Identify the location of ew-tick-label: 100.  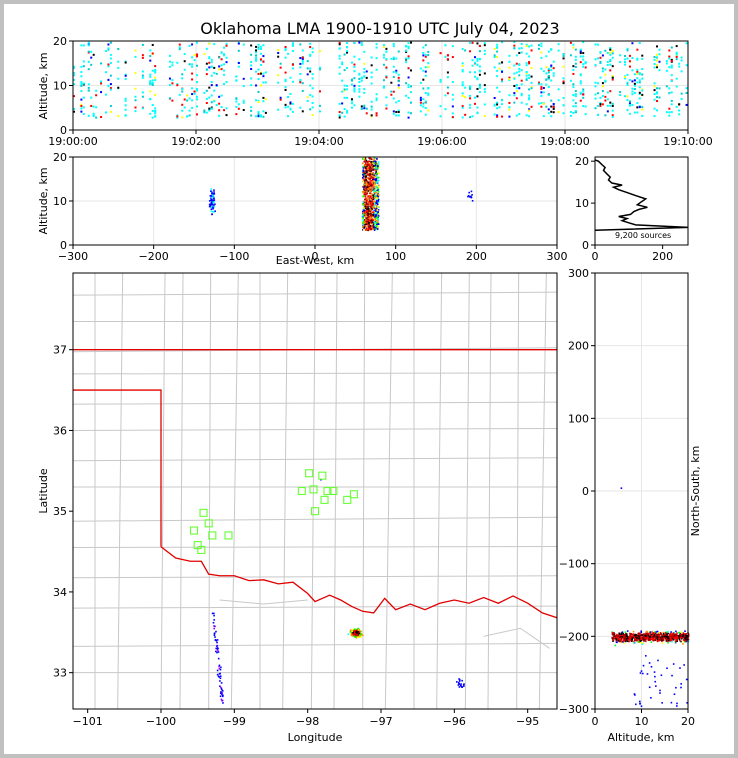
(395, 256).